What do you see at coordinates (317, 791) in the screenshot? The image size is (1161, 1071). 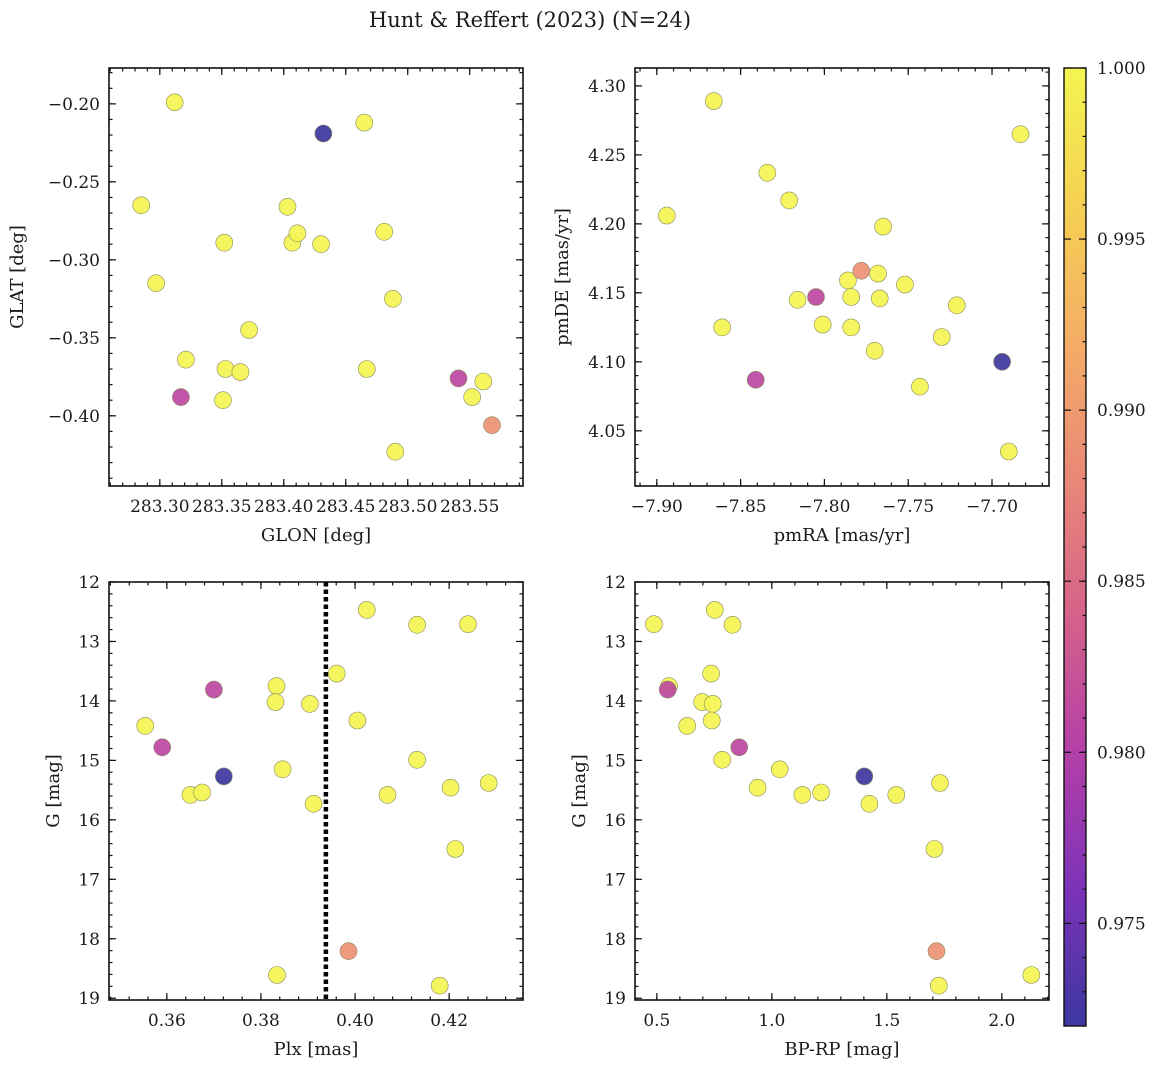 I see `points-plx-g` at bounding box center [317, 791].